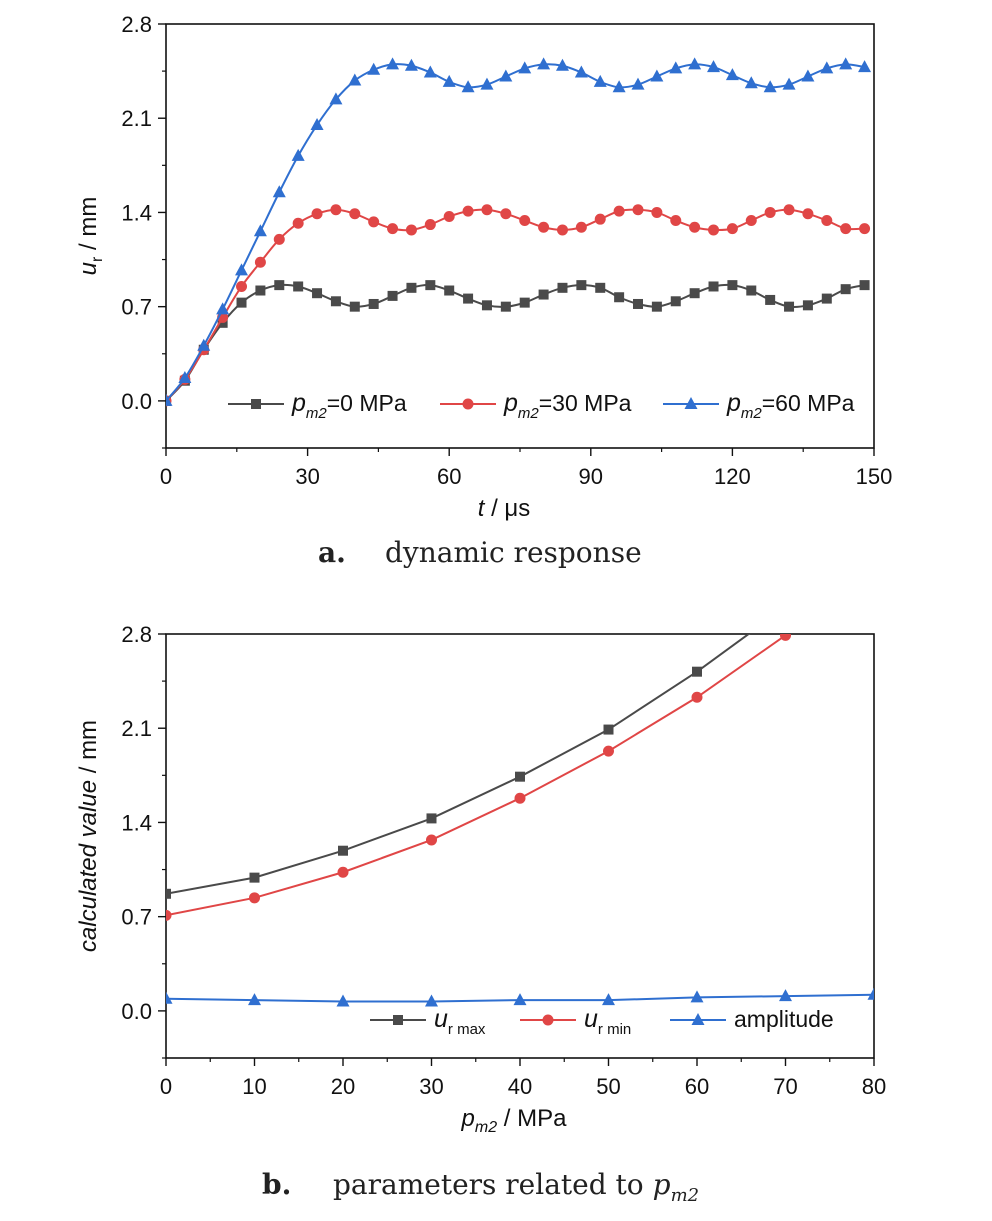  Describe the element at coordinates (136, 822) in the screenshot. I see `y-tick-label: 1.4` at that location.